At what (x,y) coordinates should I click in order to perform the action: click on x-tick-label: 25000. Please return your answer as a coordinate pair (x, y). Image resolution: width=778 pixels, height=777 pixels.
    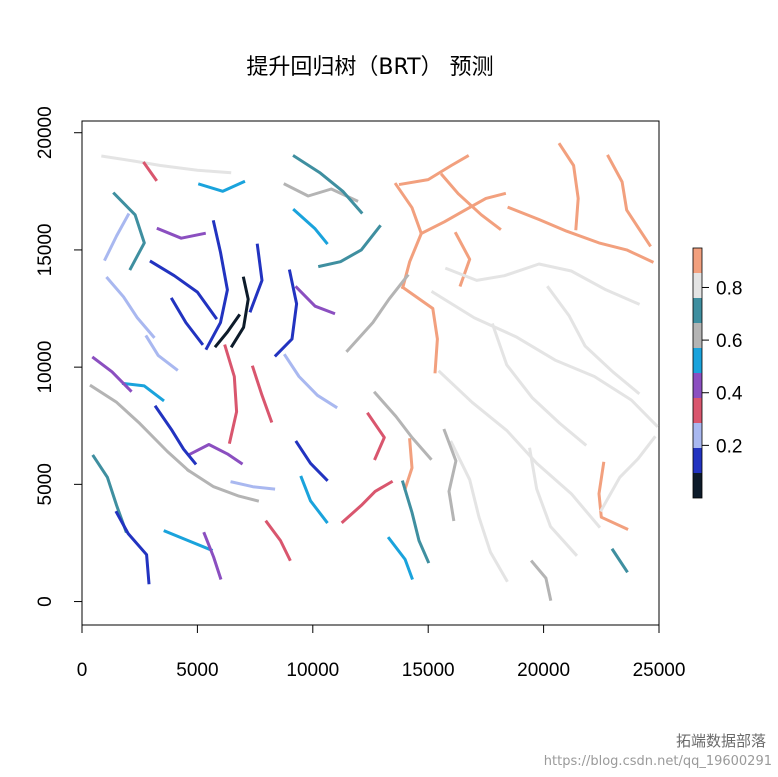
    Looking at the image, I should click on (659, 670).